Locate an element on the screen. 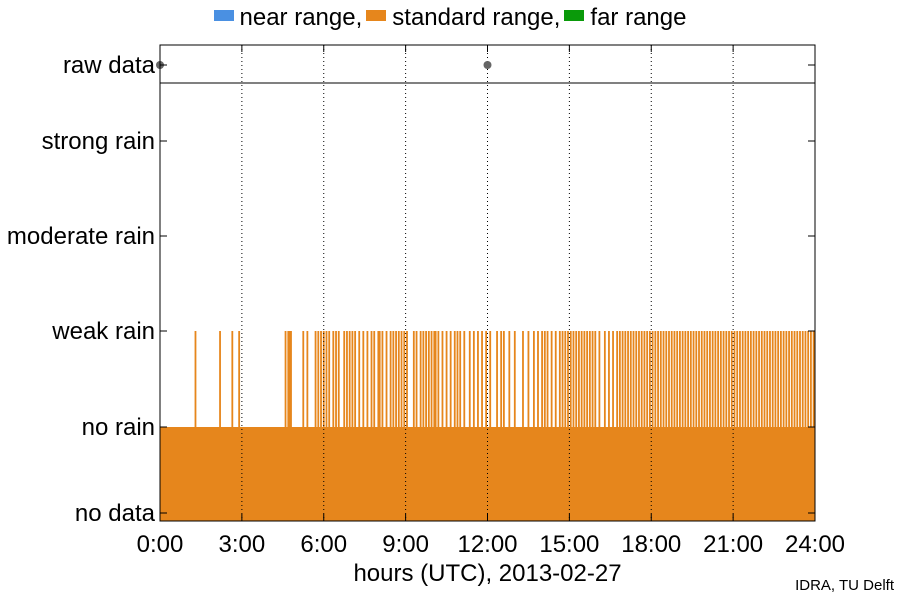 This screenshot has height=600, width=900. raw-data-point is located at coordinates (487, 65).